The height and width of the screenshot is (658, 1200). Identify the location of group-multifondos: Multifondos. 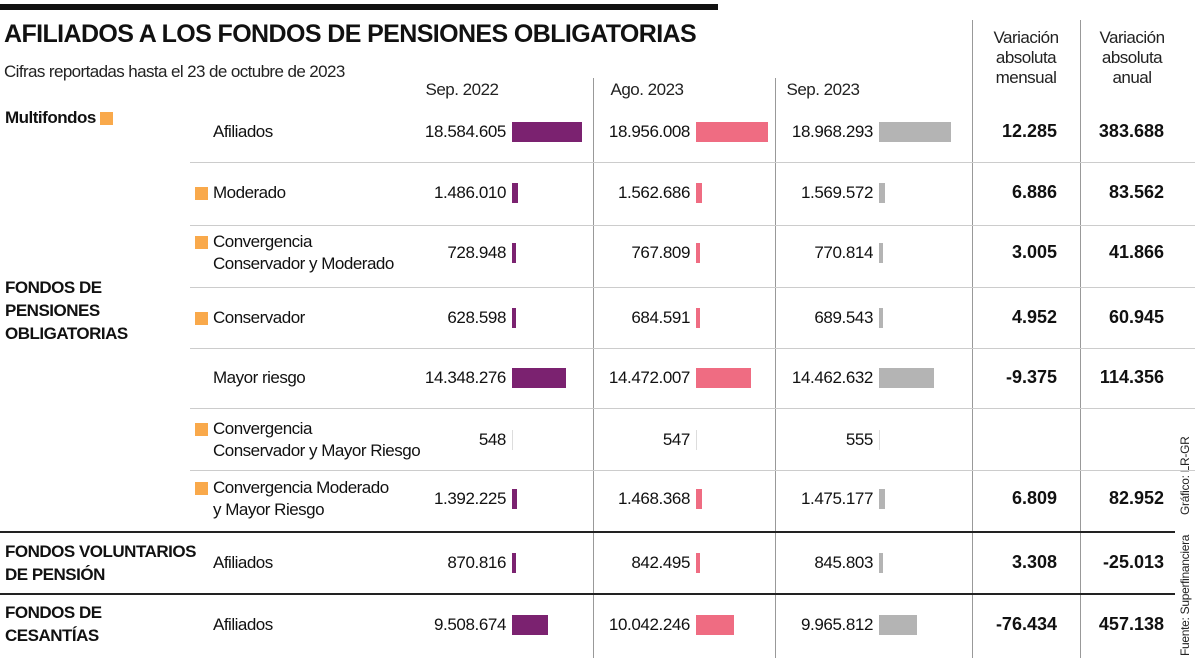
(59, 117).